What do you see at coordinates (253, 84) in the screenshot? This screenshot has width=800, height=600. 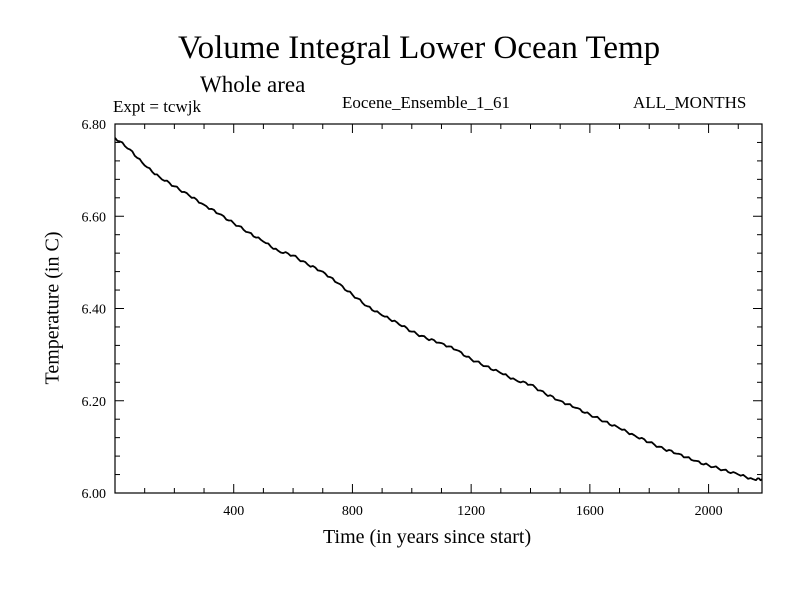 I see `chart-subtitle: Whole area` at bounding box center [253, 84].